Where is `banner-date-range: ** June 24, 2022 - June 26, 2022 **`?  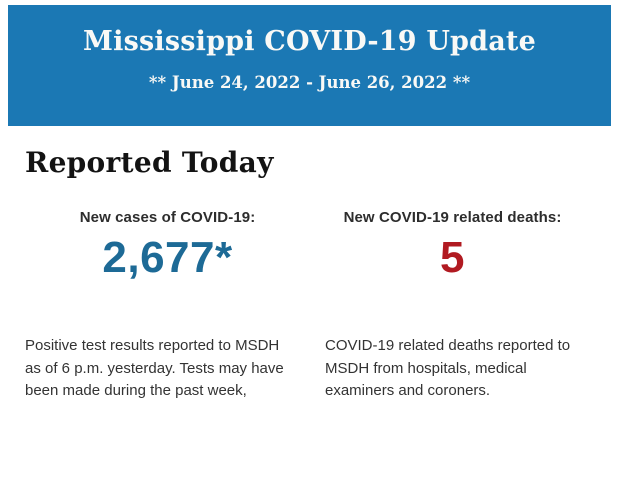 banner-date-range: ** June 24, 2022 - June 26, 2022 ** is located at coordinates (309, 83).